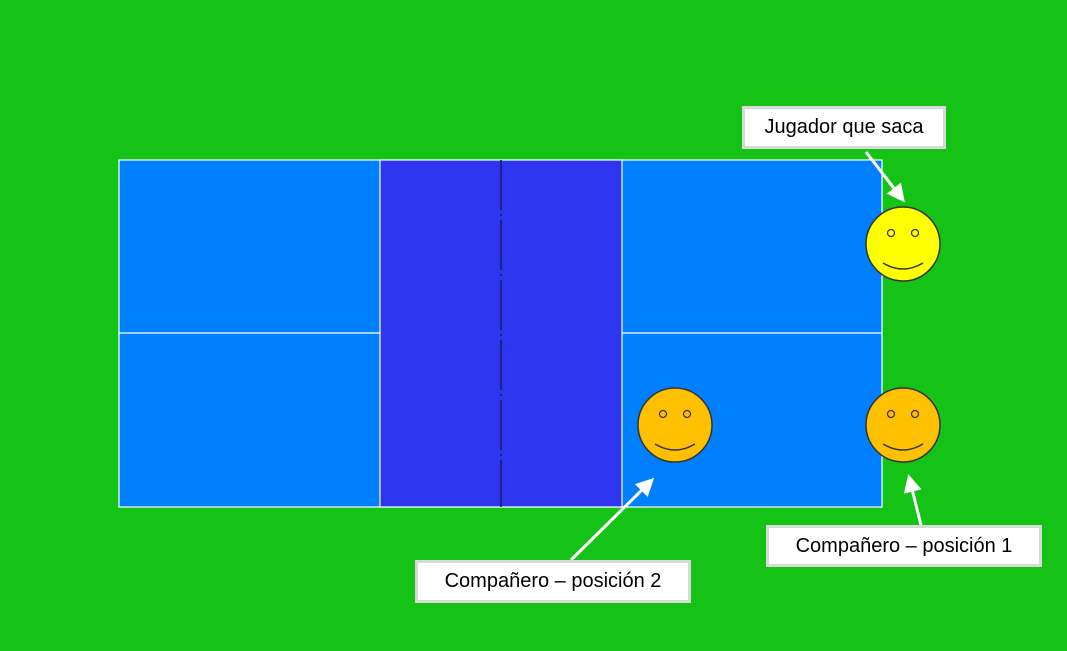  What do you see at coordinates (904, 546) in the screenshot?
I see `partner-position-1-label: Compañero – posición 1` at bounding box center [904, 546].